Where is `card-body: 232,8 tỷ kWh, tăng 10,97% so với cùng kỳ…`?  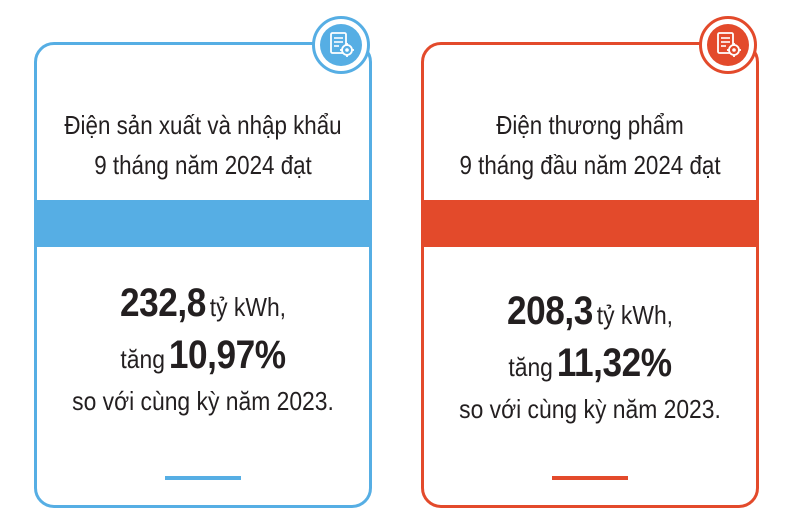 card-body: 232,8 tỷ kWh, tăng 10,97% so với cùng kỳ… is located at coordinates (203, 349).